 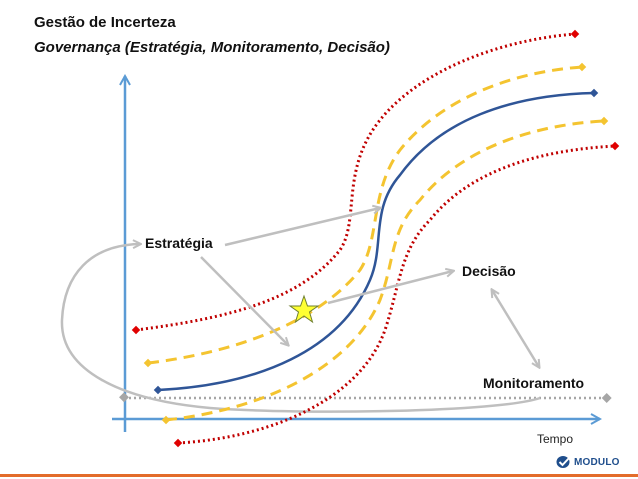 What do you see at coordinates (136, 330) in the screenshot?
I see `outer-upper-start-marker` at bounding box center [136, 330].